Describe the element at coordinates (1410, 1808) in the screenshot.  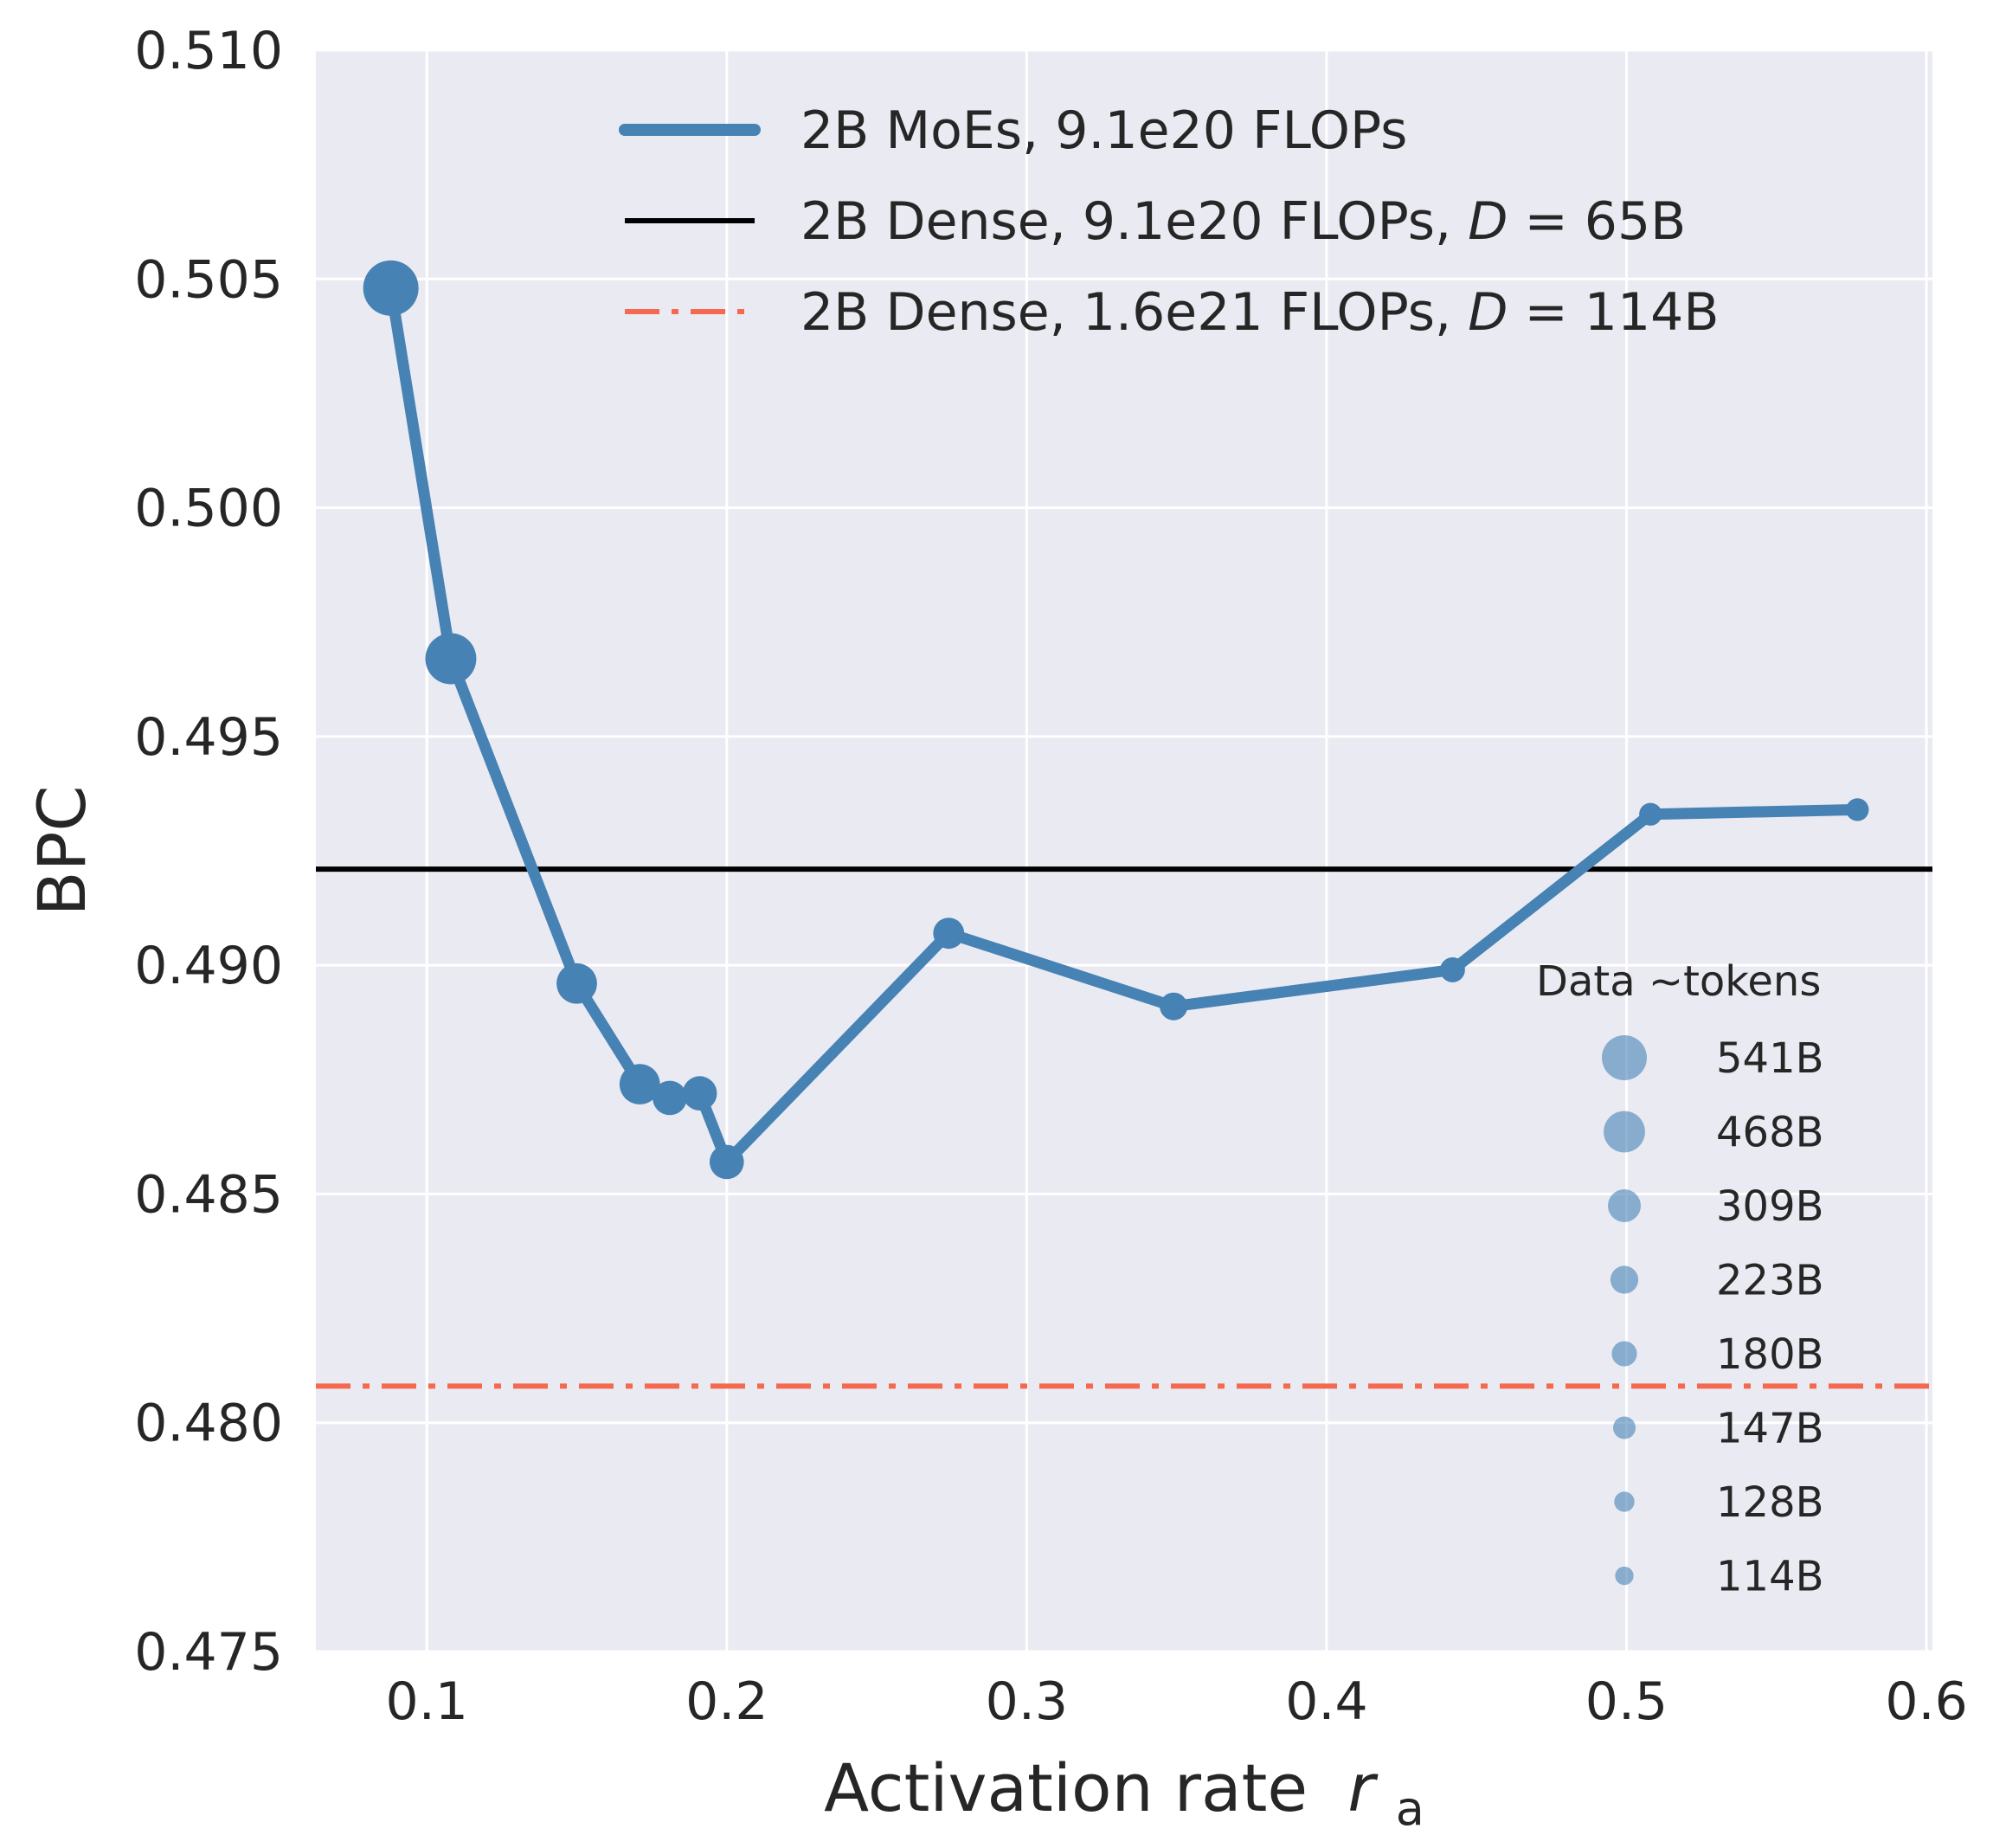
I see `x-axis-title-subscript: a` at that location.